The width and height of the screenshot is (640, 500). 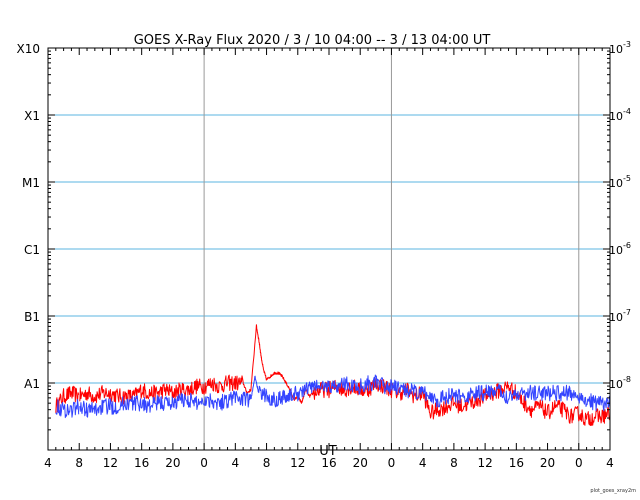 What do you see at coordinates (328, 451) in the screenshot?
I see `x-axis-label: UT` at bounding box center [328, 451].